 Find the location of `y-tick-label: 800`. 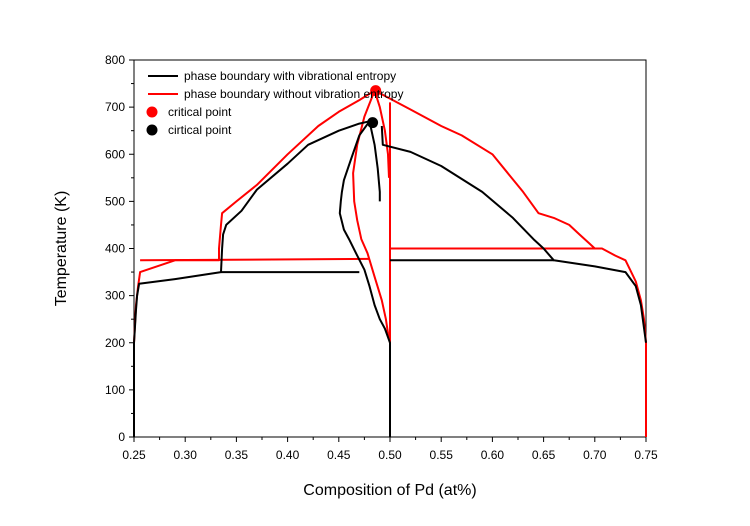

y-tick-label: 800 is located at coordinates (115, 60).